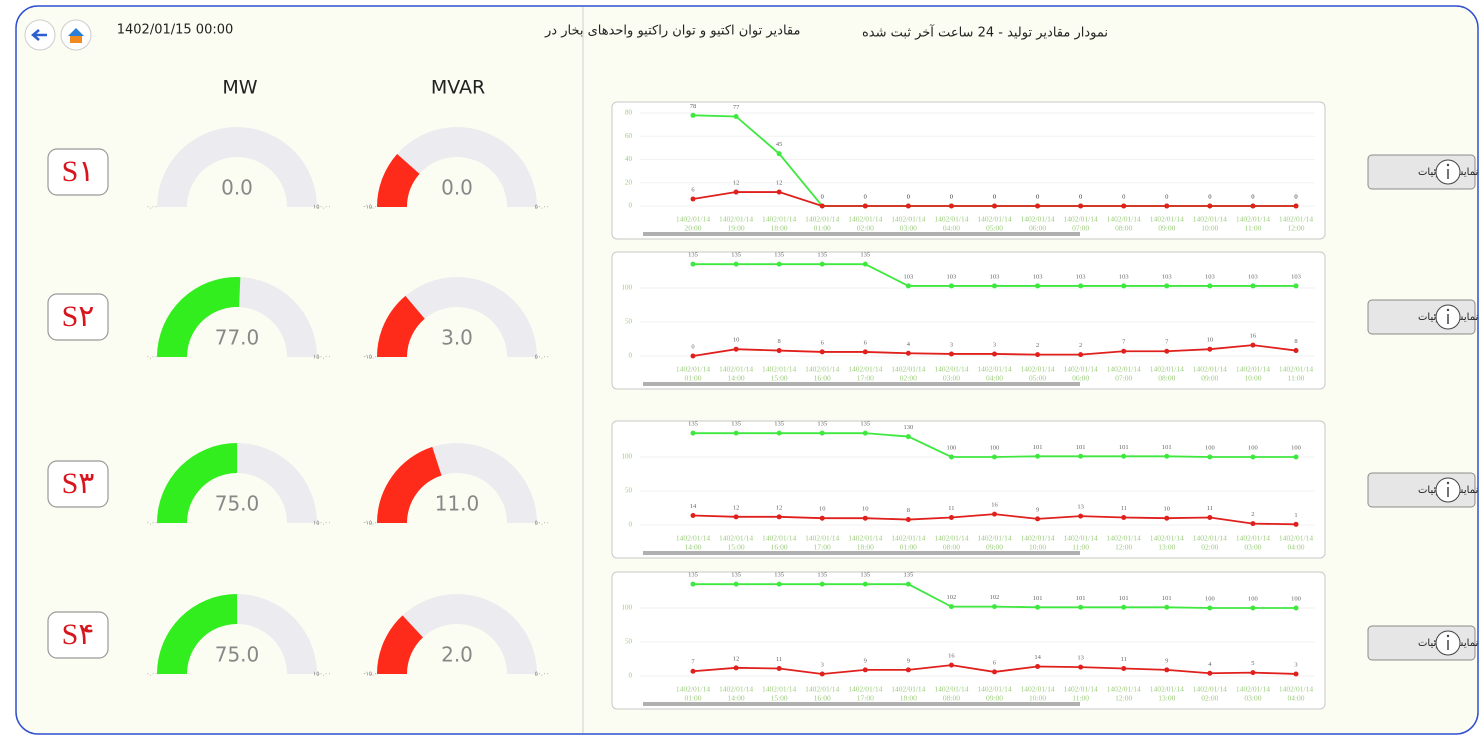  I want to click on x-tick-label: 03:00, so click(908, 228).